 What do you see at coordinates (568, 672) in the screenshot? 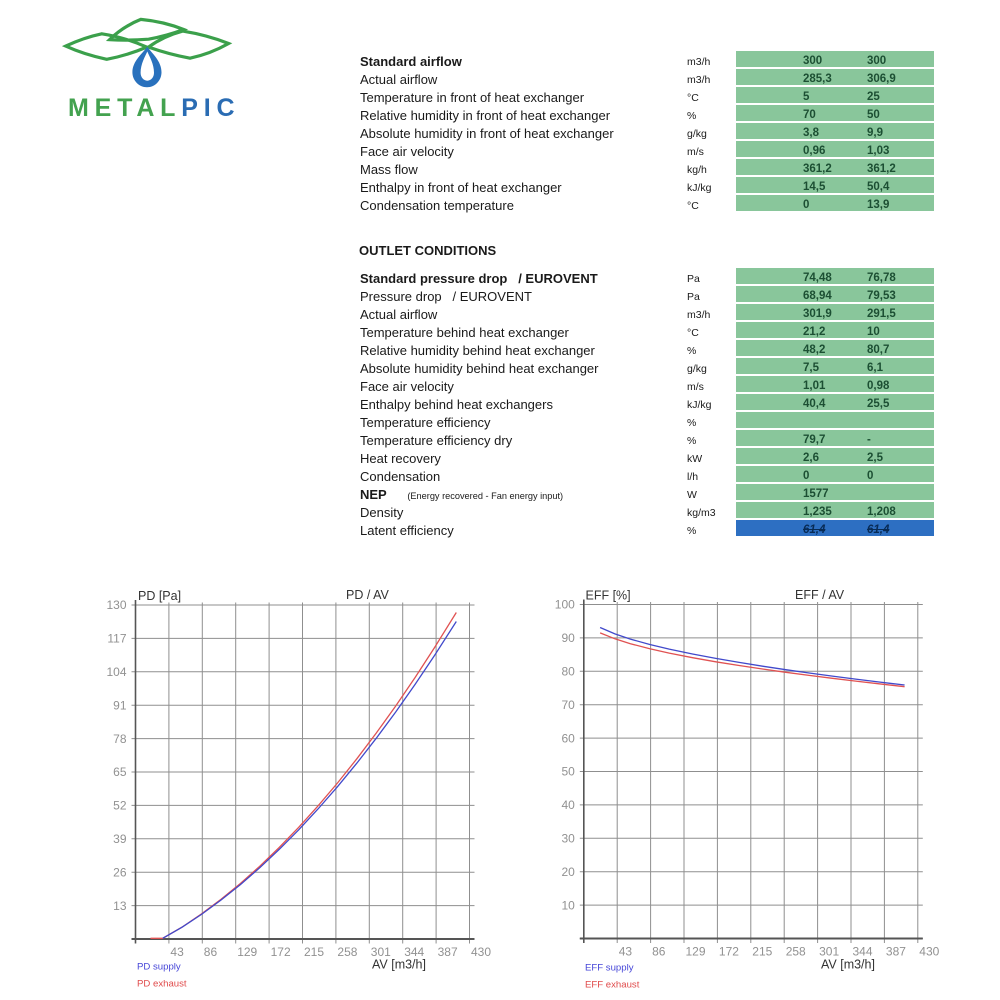
I see `svg-text: 80` at bounding box center [568, 672].